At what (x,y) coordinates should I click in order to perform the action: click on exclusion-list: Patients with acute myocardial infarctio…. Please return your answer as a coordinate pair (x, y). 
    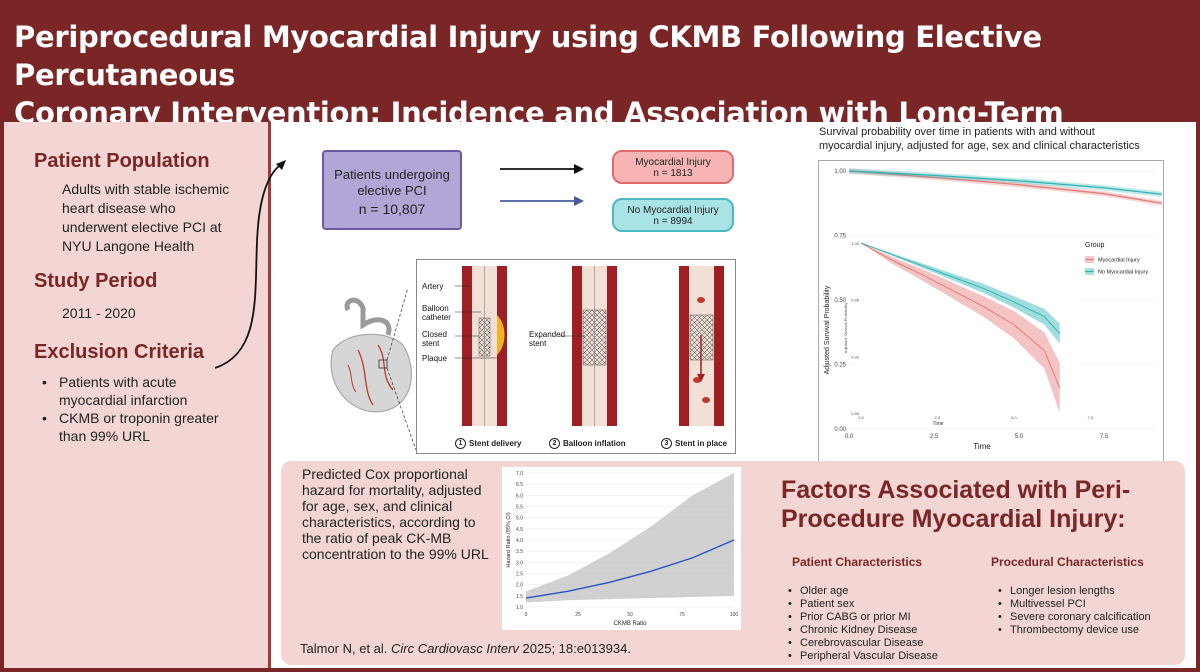
    Looking at the image, I should click on (152, 409).